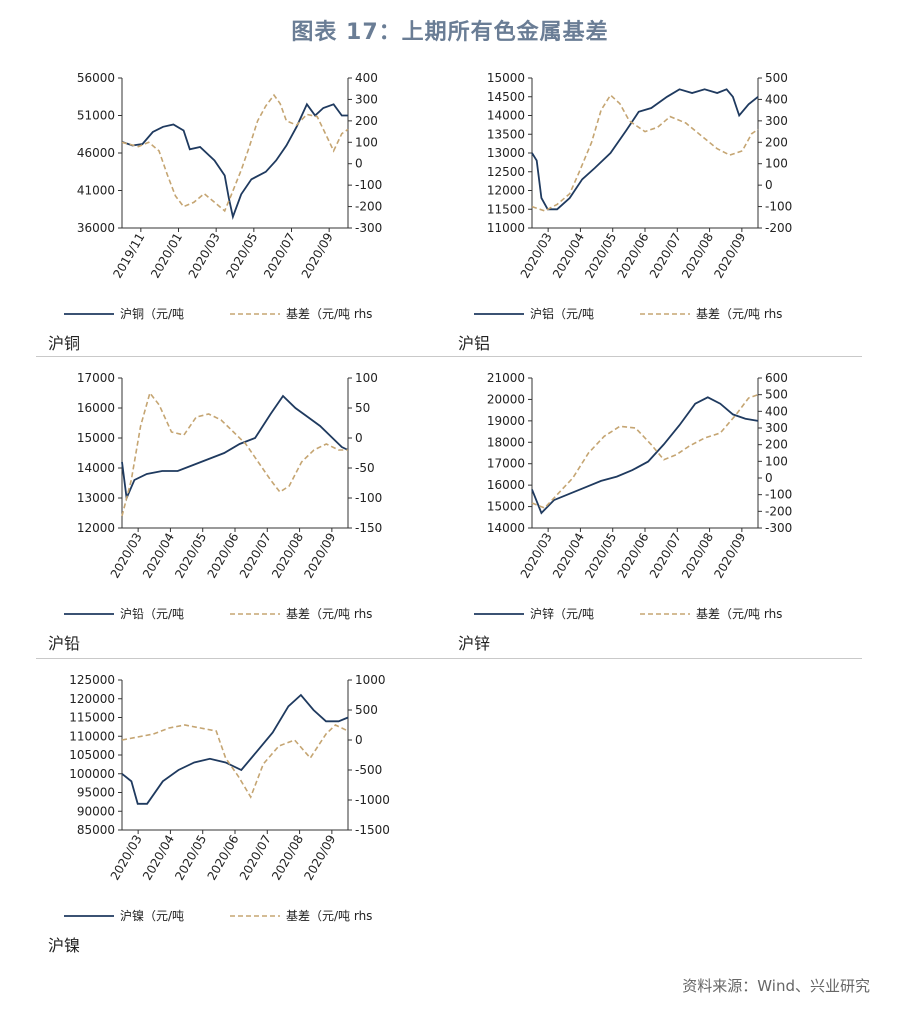  Describe the element at coordinates (64, 343) in the screenshot. I see `chart-caption-copper: 沪铜` at that location.